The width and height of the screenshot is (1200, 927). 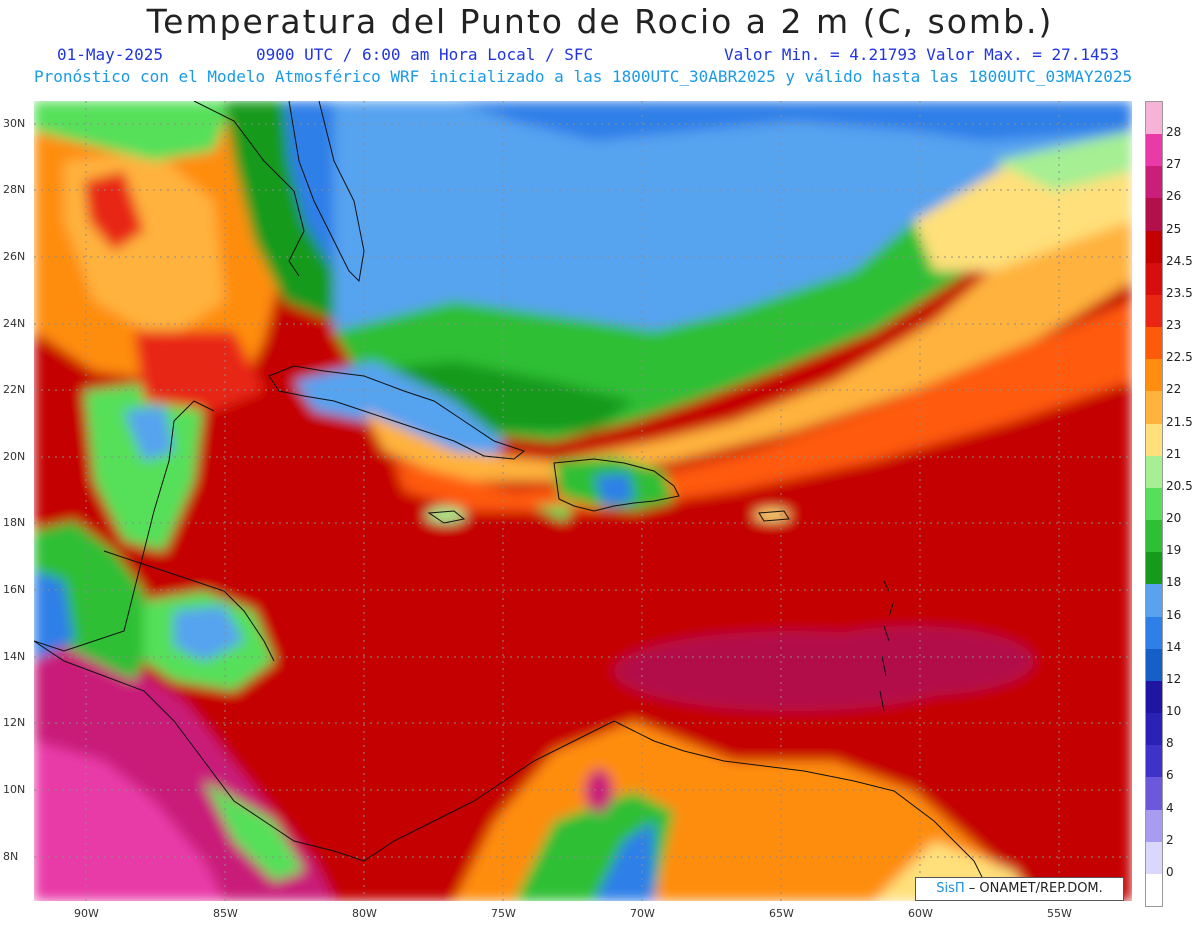 I want to click on lon-label: 90W, so click(x=86, y=913).